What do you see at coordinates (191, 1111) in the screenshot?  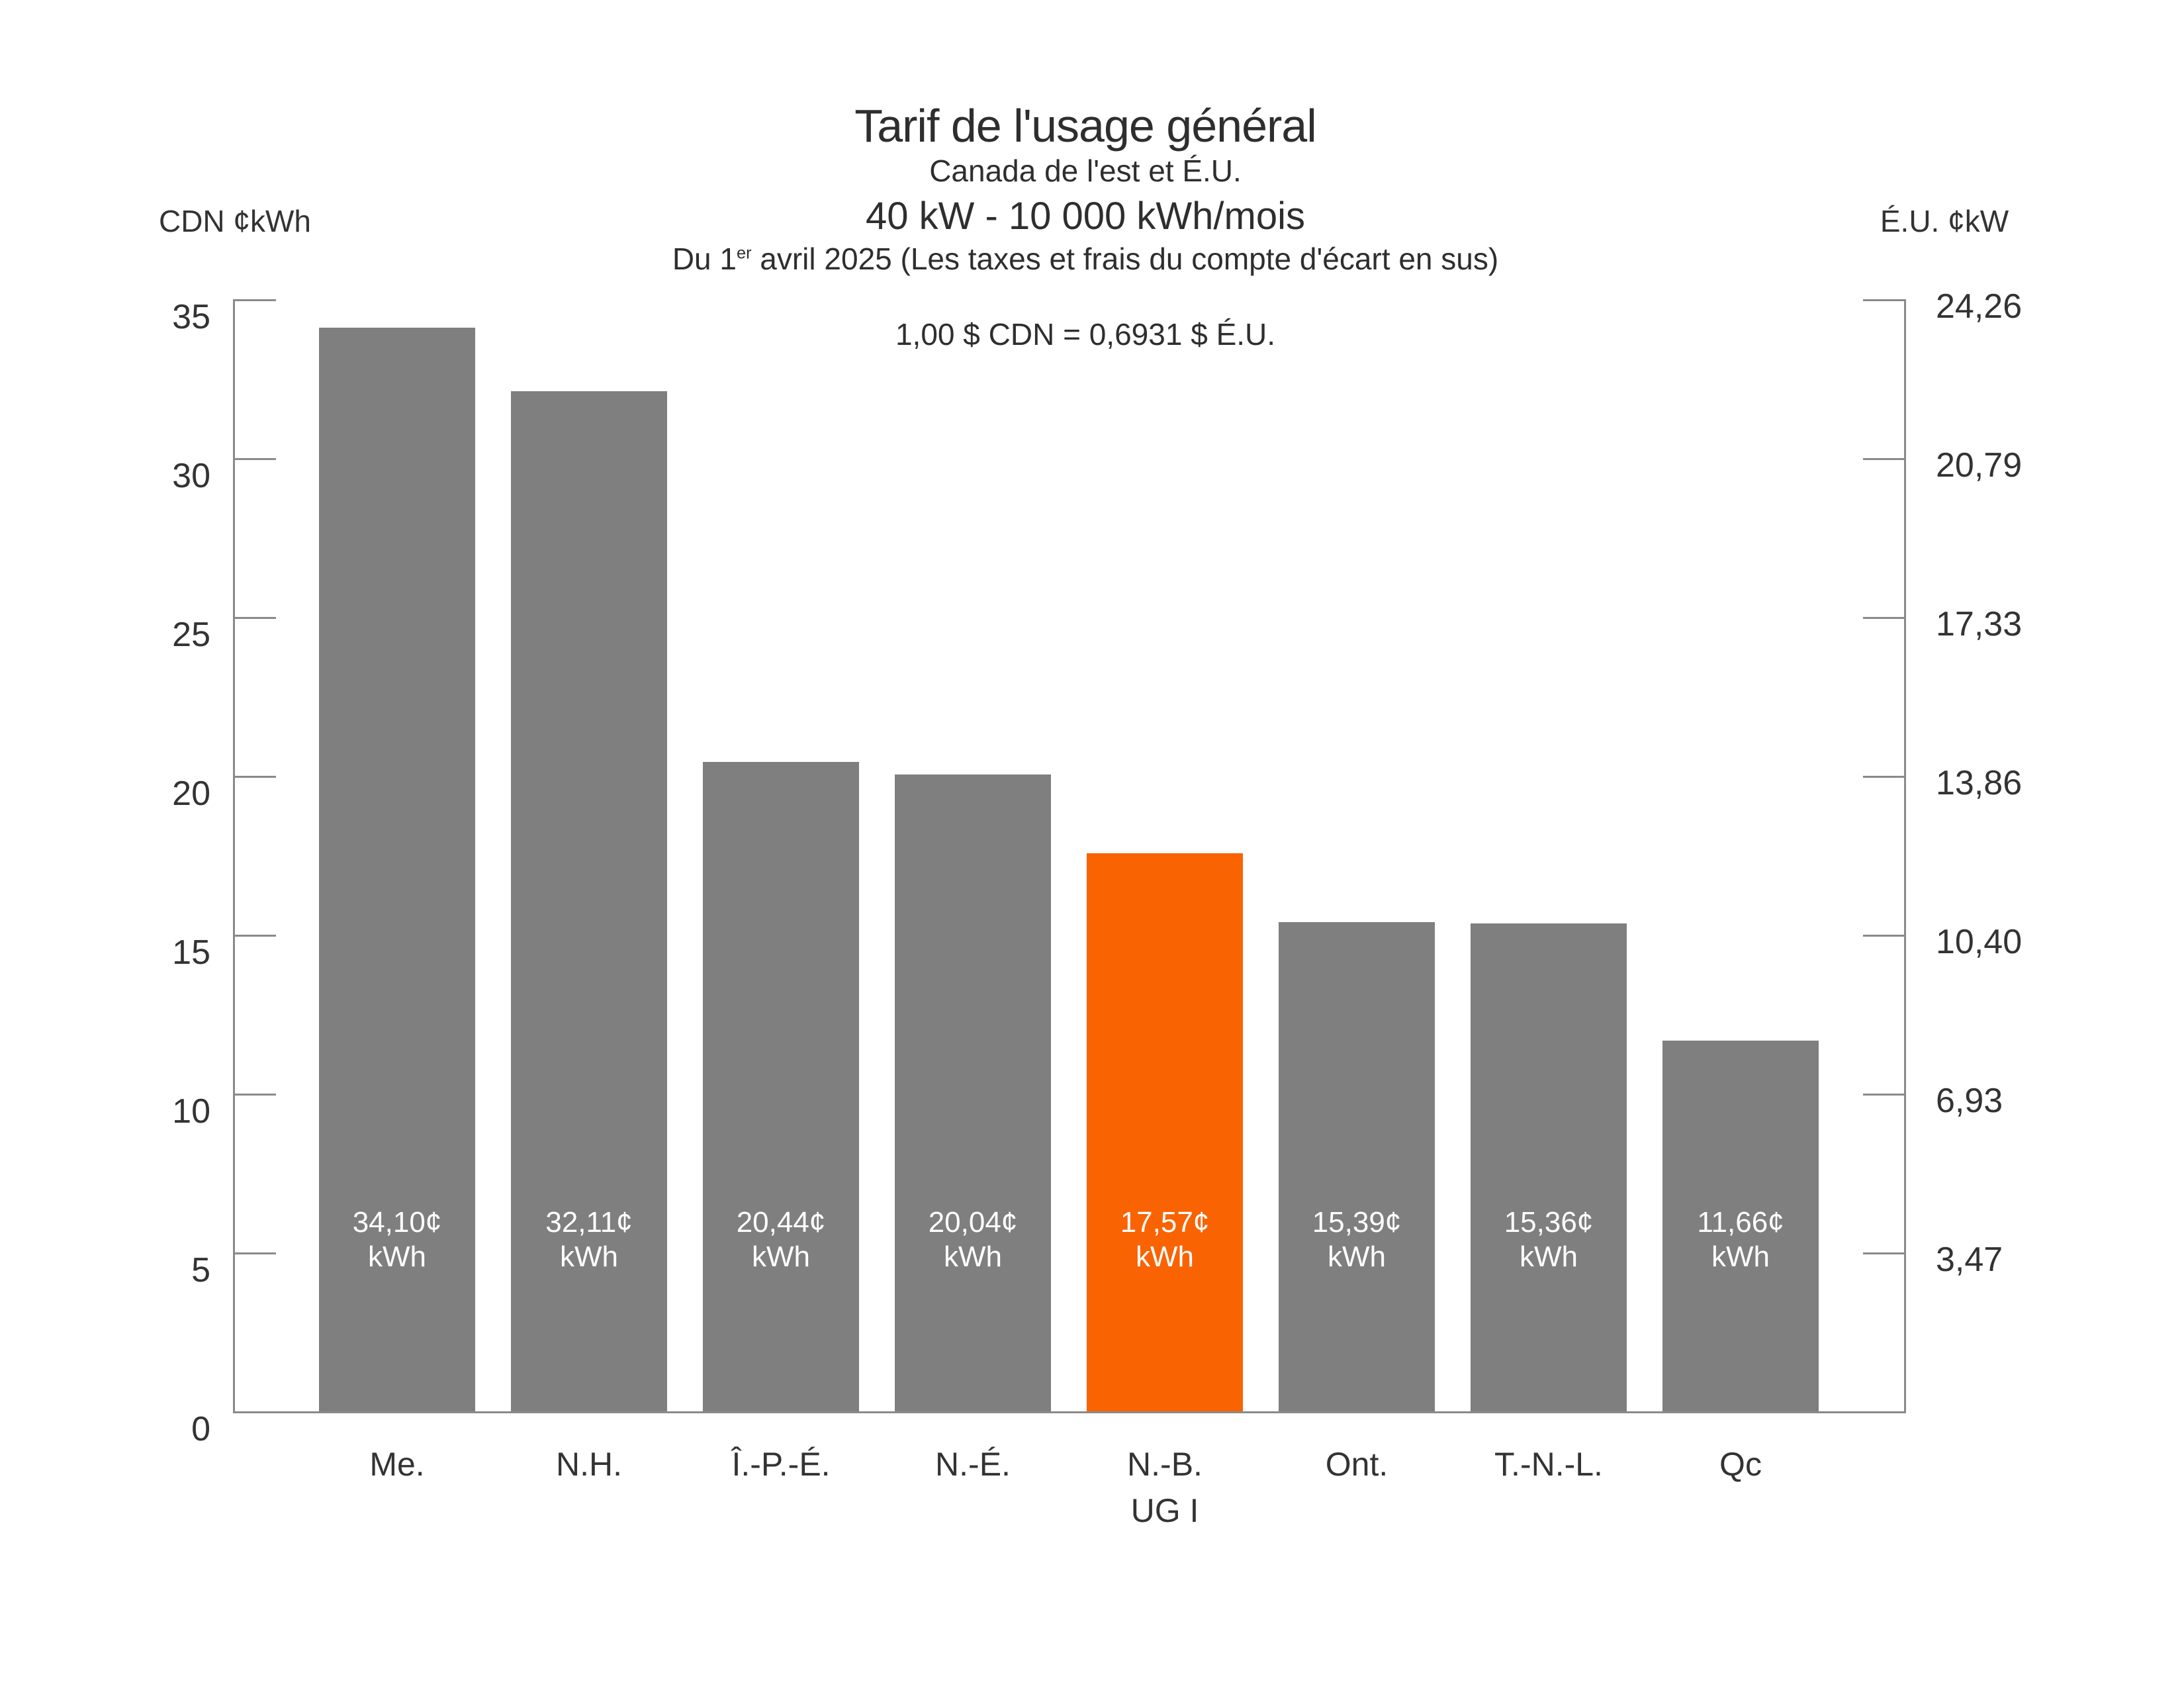 I see `left-axis-tick-label: 10` at bounding box center [191, 1111].